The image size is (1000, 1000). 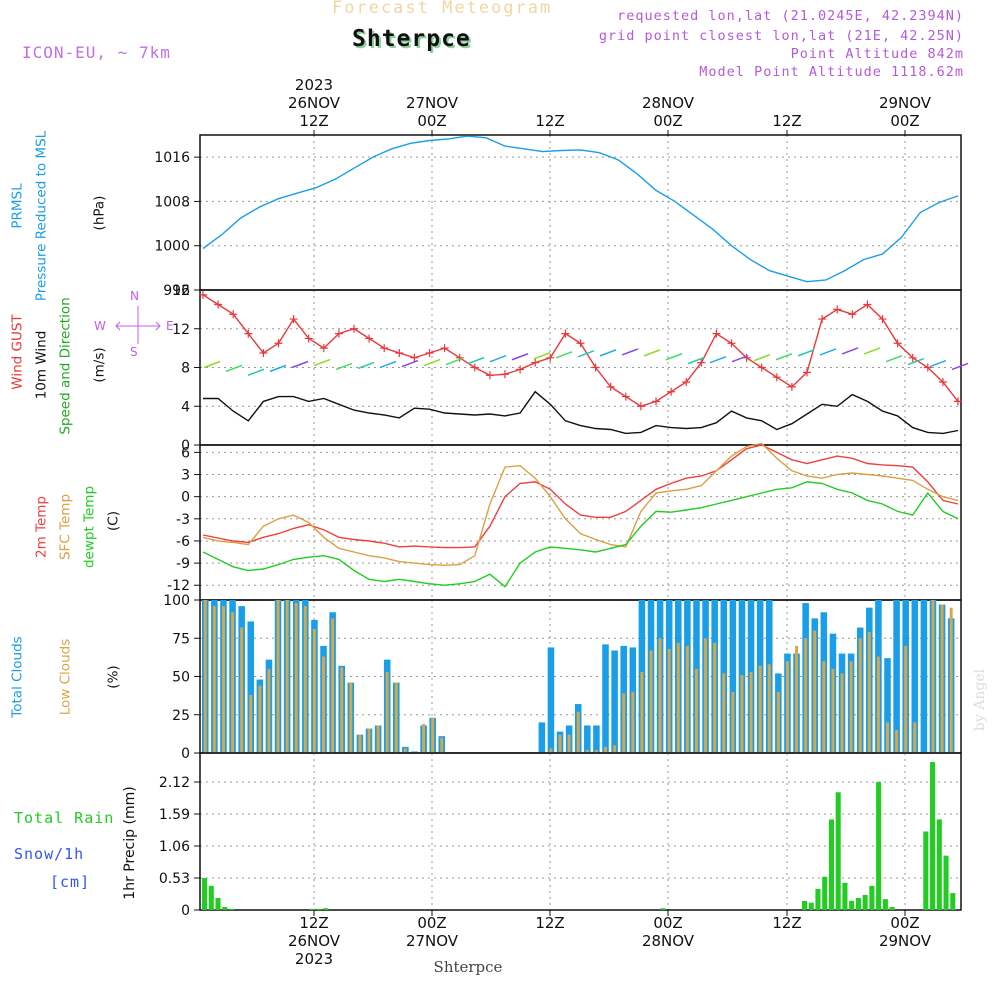 I want to click on y-tick-label: 6, so click(x=185, y=453).